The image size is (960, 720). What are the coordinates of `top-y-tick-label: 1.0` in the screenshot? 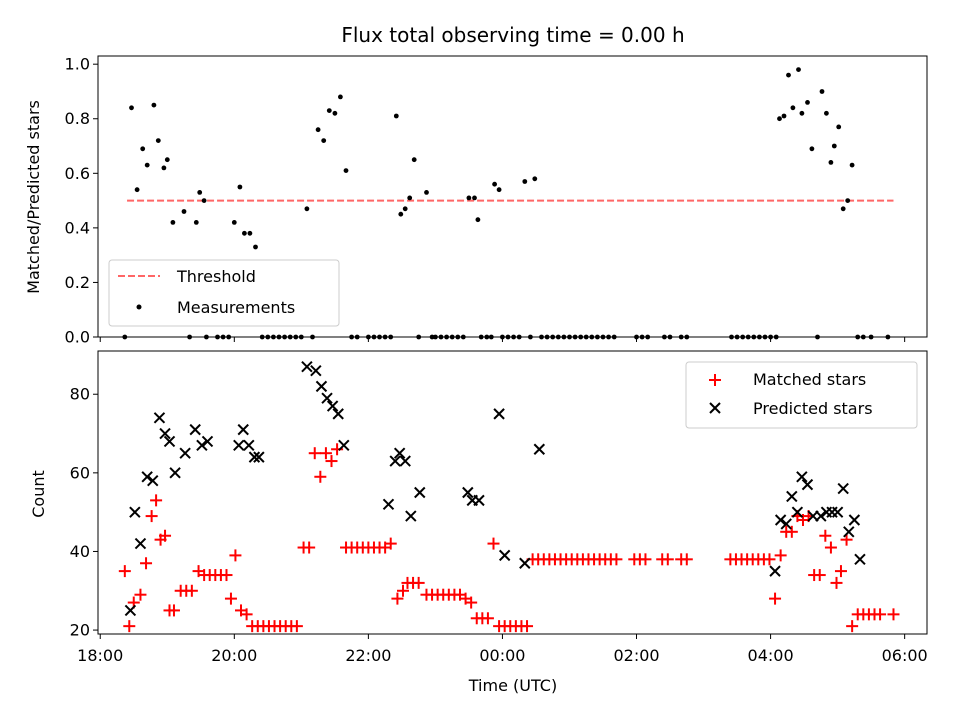 It's located at (77, 64).